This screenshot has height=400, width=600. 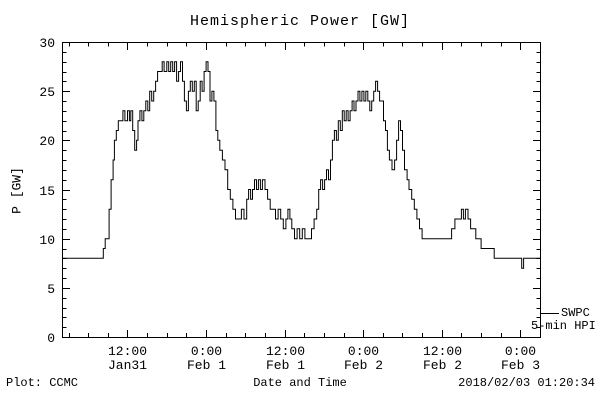 What do you see at coordinates (526, 383) in the screenshot?
I see `plot-timestamp: 2018/02/03 01:20:34` at bounding box center [526, 383].